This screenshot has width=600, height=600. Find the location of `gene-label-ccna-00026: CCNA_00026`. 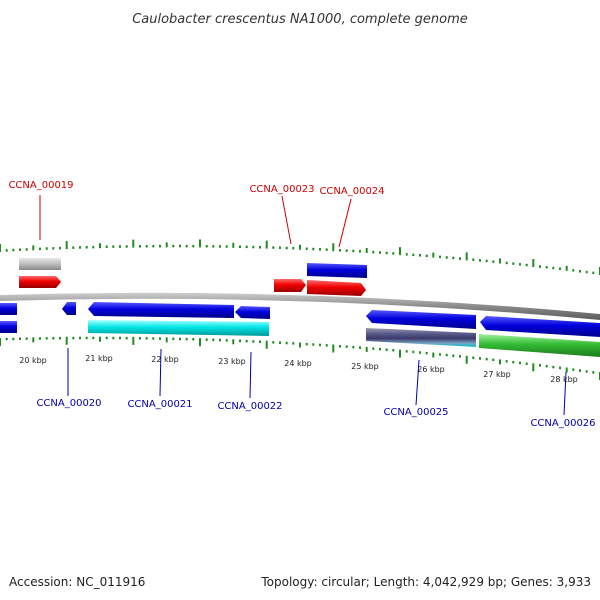

gene-label-ccna-00026: CCNA_00026 is located at coordinates (562, 423).